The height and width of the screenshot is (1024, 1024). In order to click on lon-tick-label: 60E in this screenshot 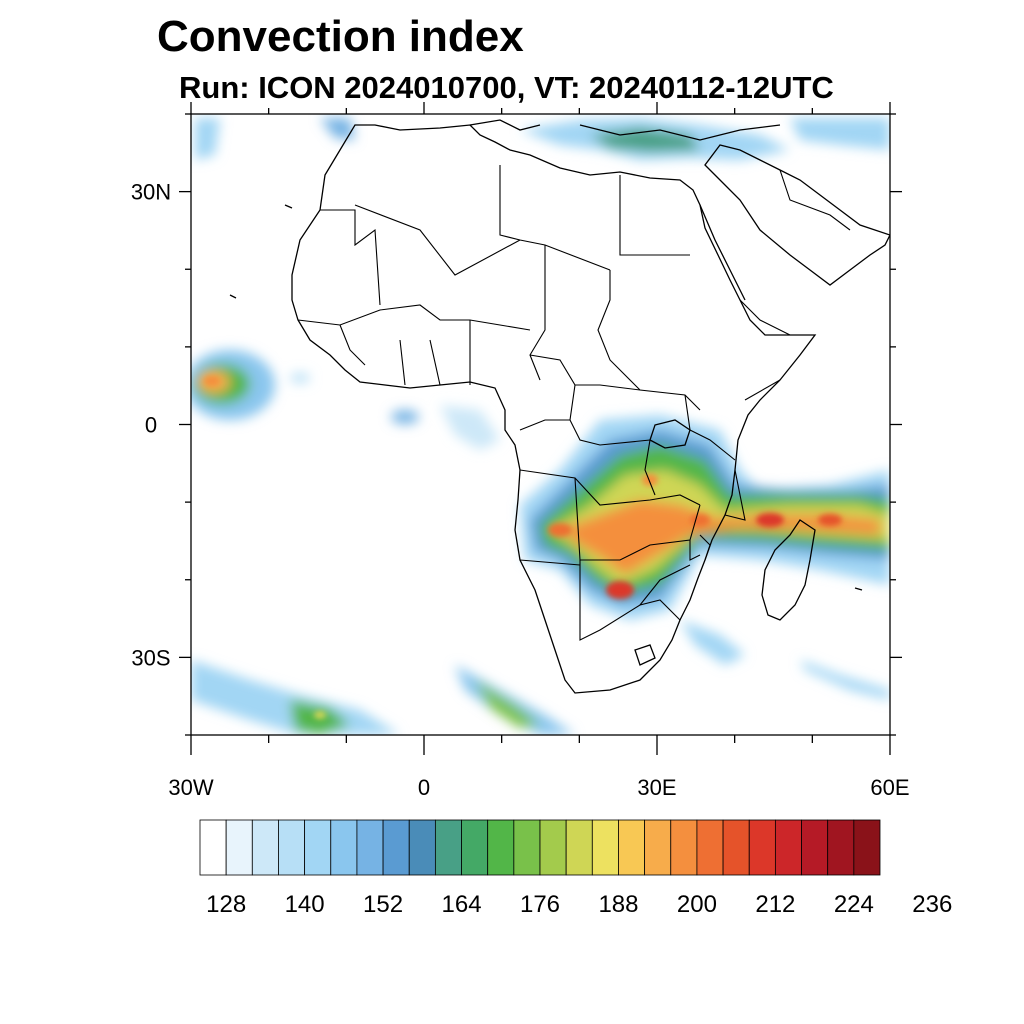, I will do `click(889, 787)`.